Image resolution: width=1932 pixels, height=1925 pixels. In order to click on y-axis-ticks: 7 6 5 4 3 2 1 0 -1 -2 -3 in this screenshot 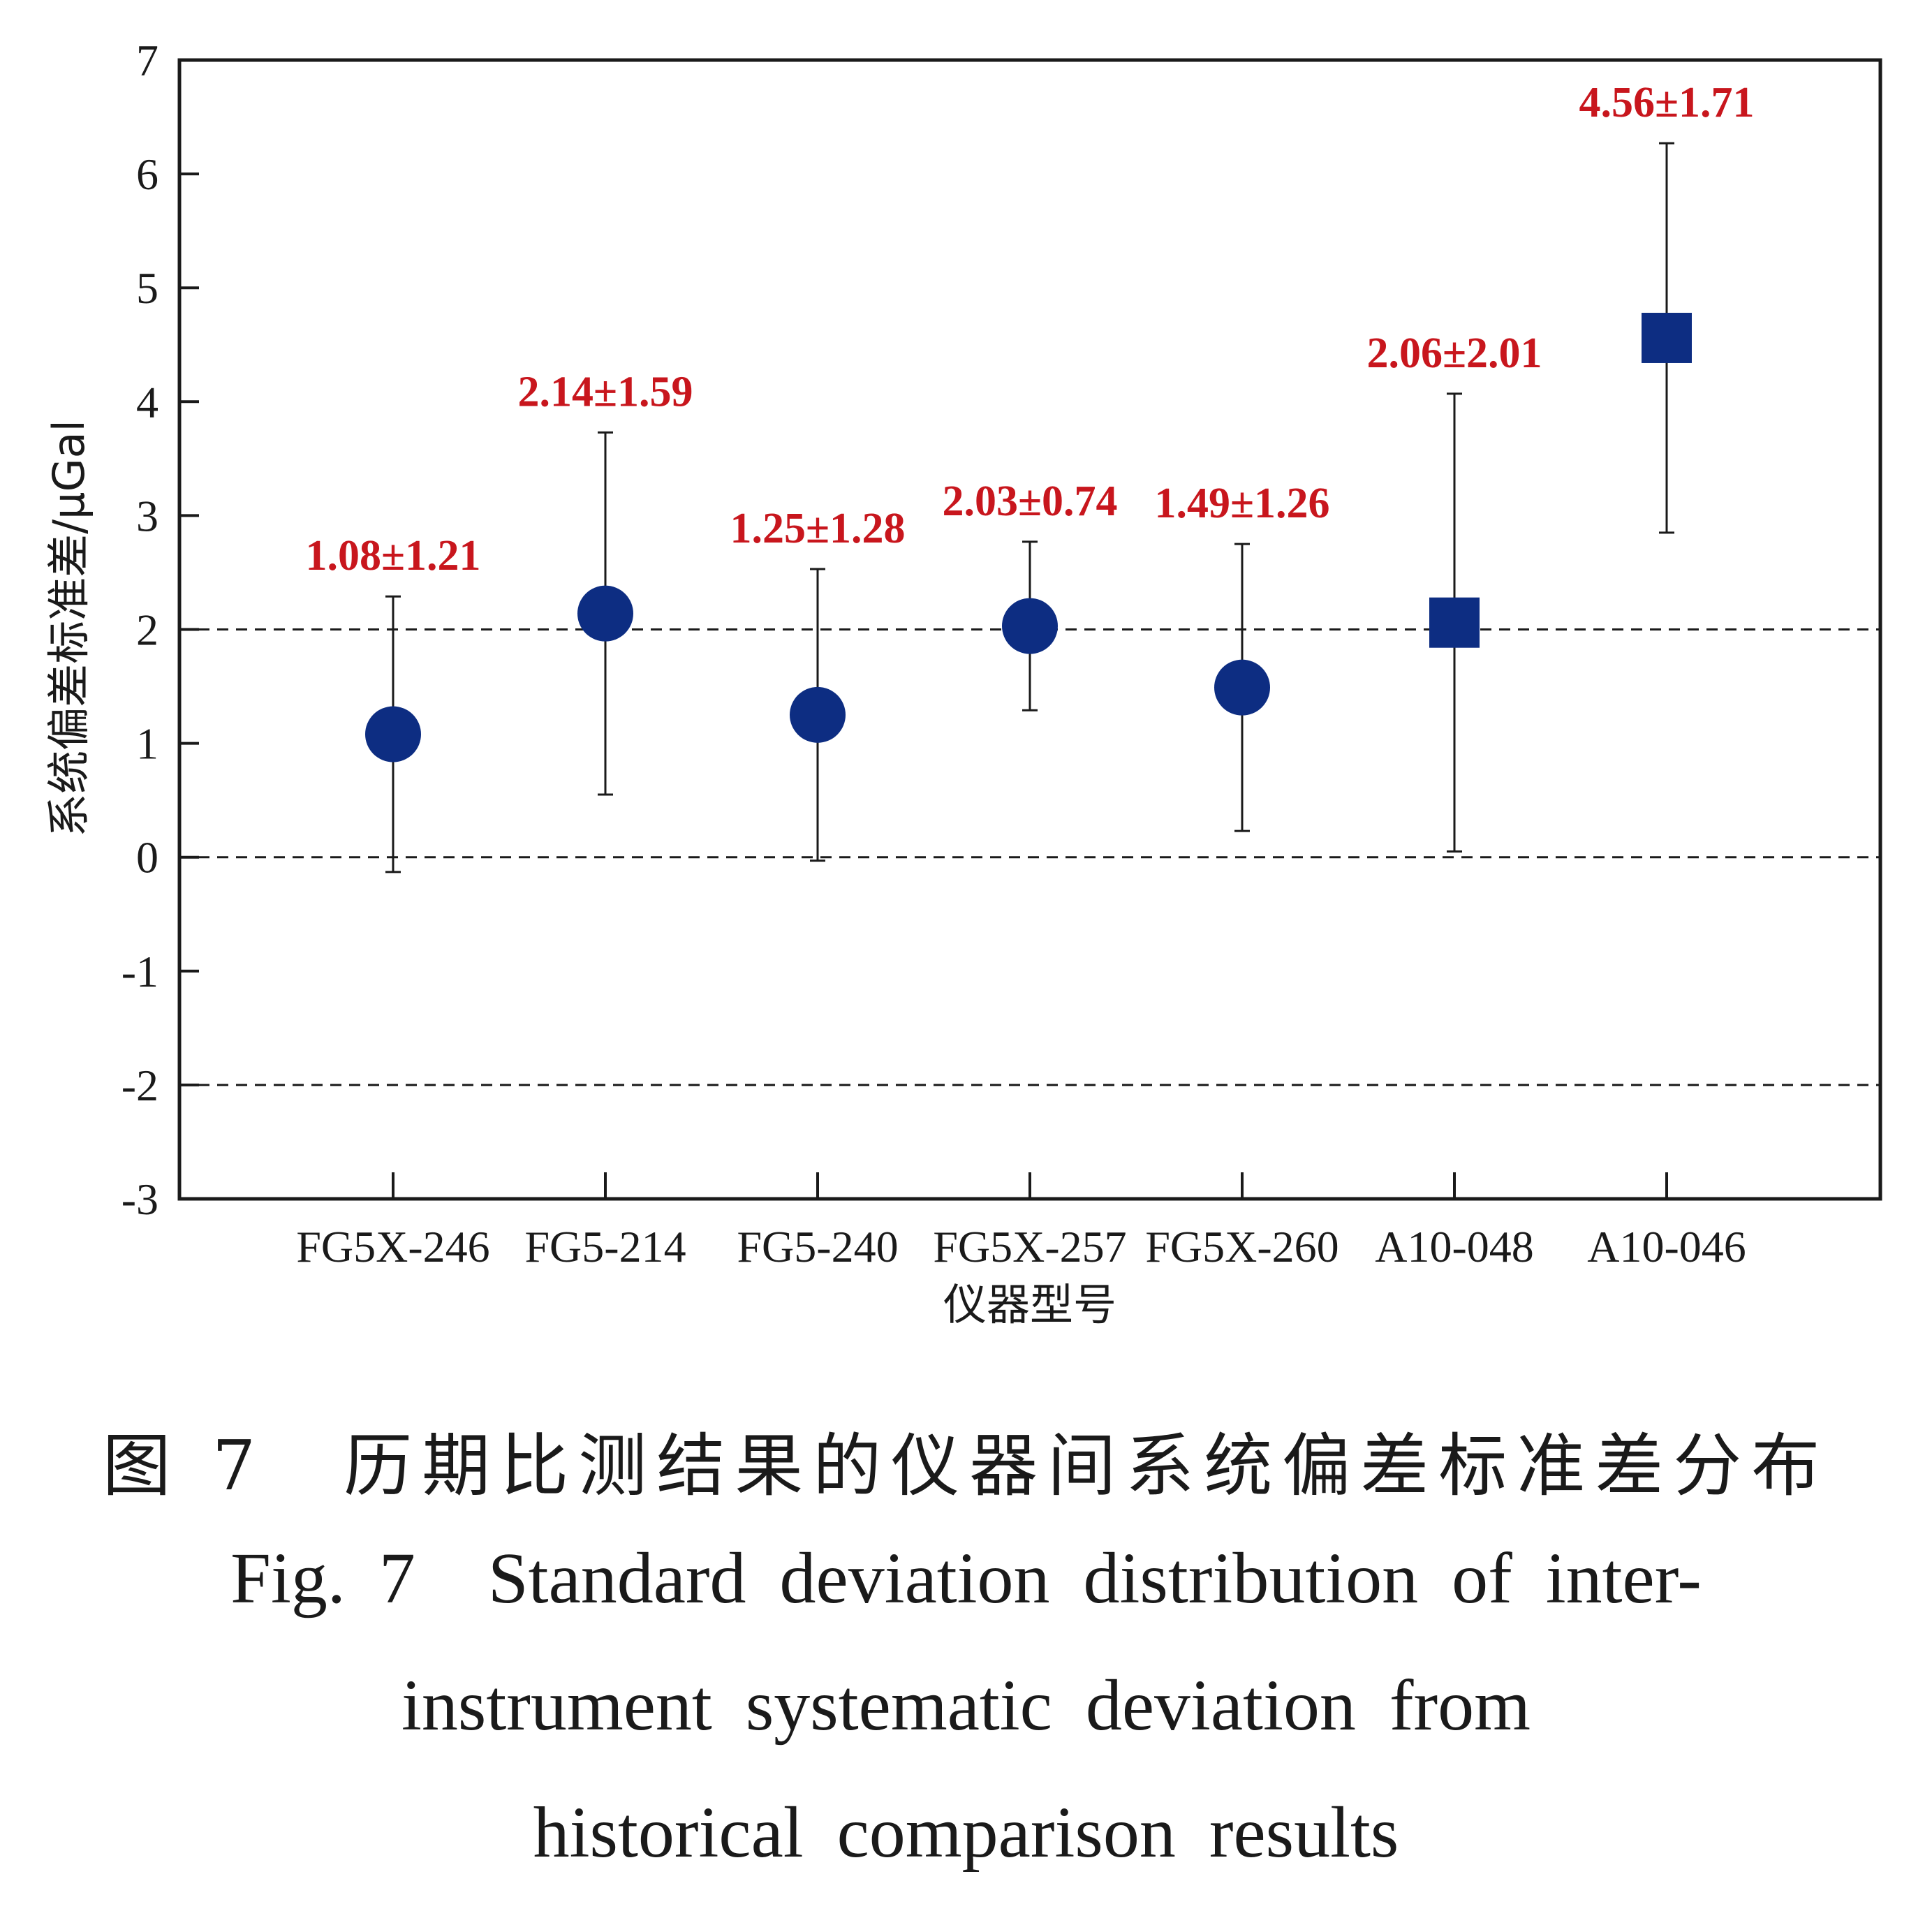, I will do `click(160, 630)`.